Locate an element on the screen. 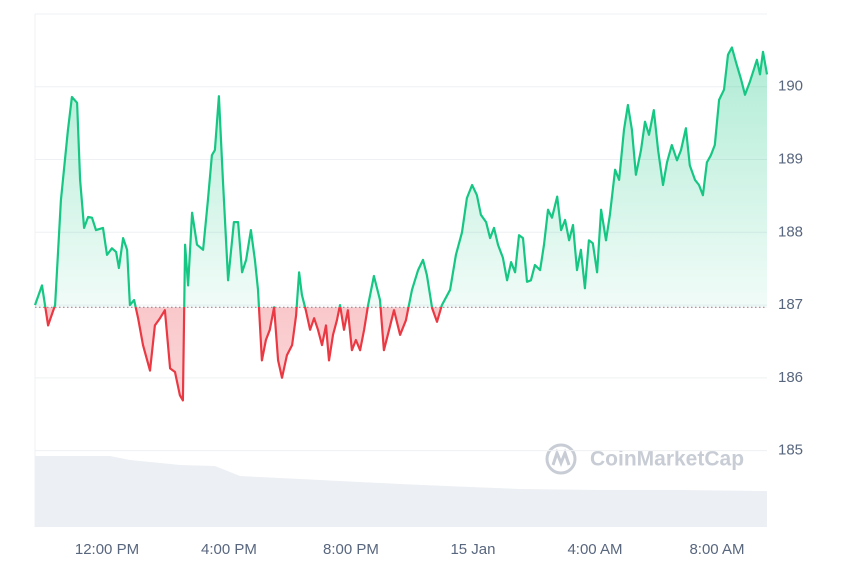  y-tick-label: 188 is located at coordinates (790, 231).